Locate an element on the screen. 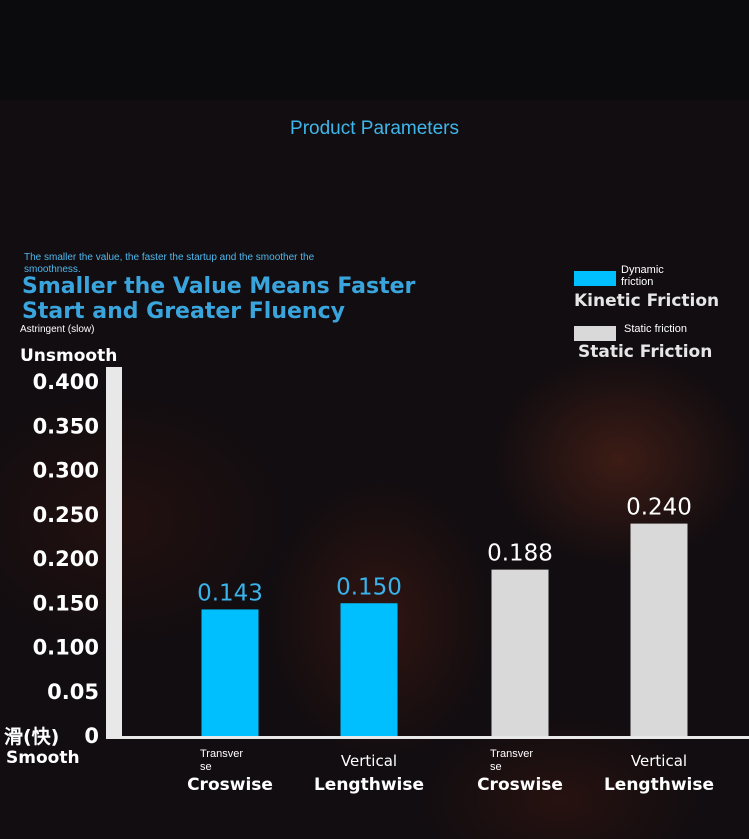 This screenshot has height=839, width=749. y-tick-label: 0.350 is located at coordinates (66, 426).